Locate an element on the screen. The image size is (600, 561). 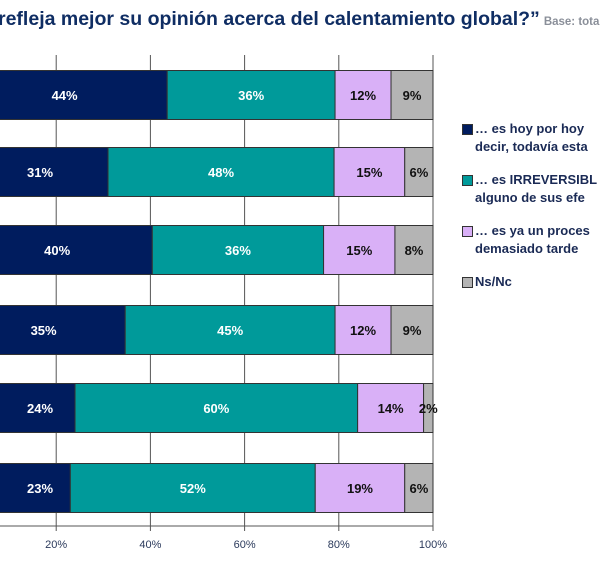
legend-text: alguno de sus efe is located at coordinates (530, 197).